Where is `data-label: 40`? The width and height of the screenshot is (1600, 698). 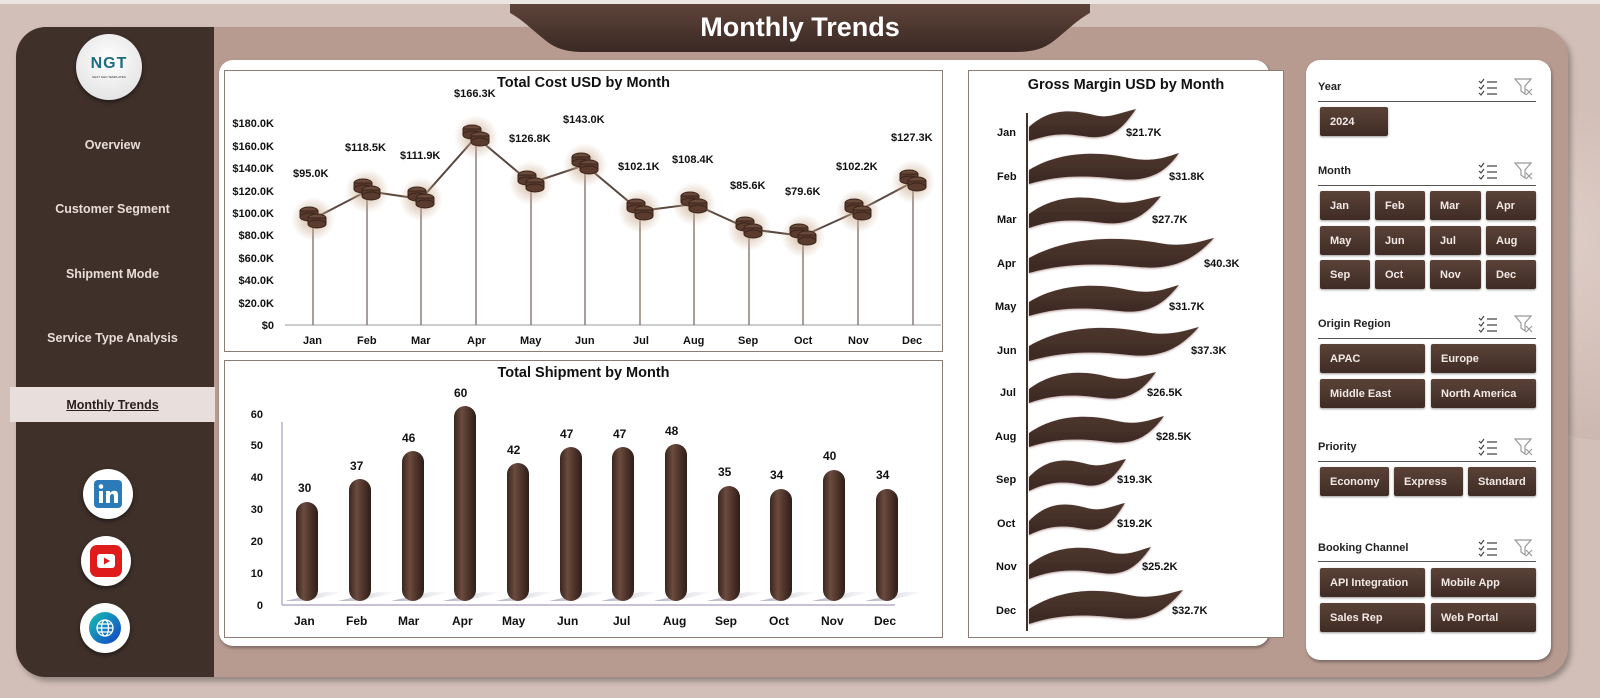 data-label: 40 is located at coordinates (830, 456).